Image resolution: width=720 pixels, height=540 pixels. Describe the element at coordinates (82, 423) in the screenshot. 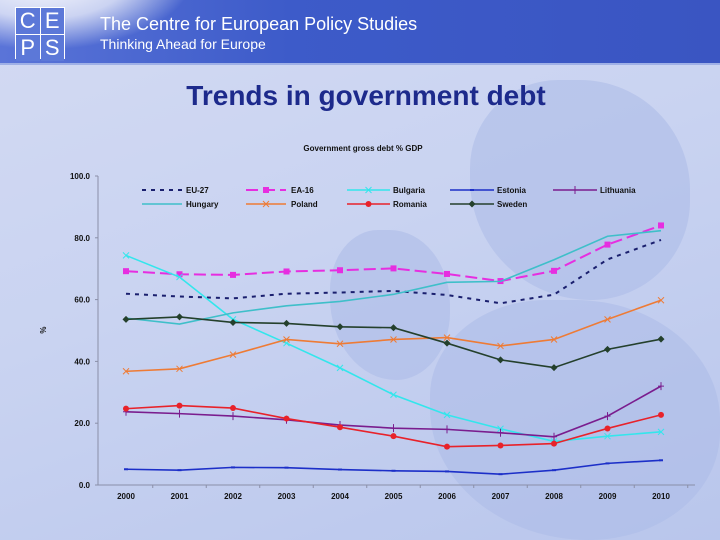

I see `y-tick-label: 20.0` at that location.